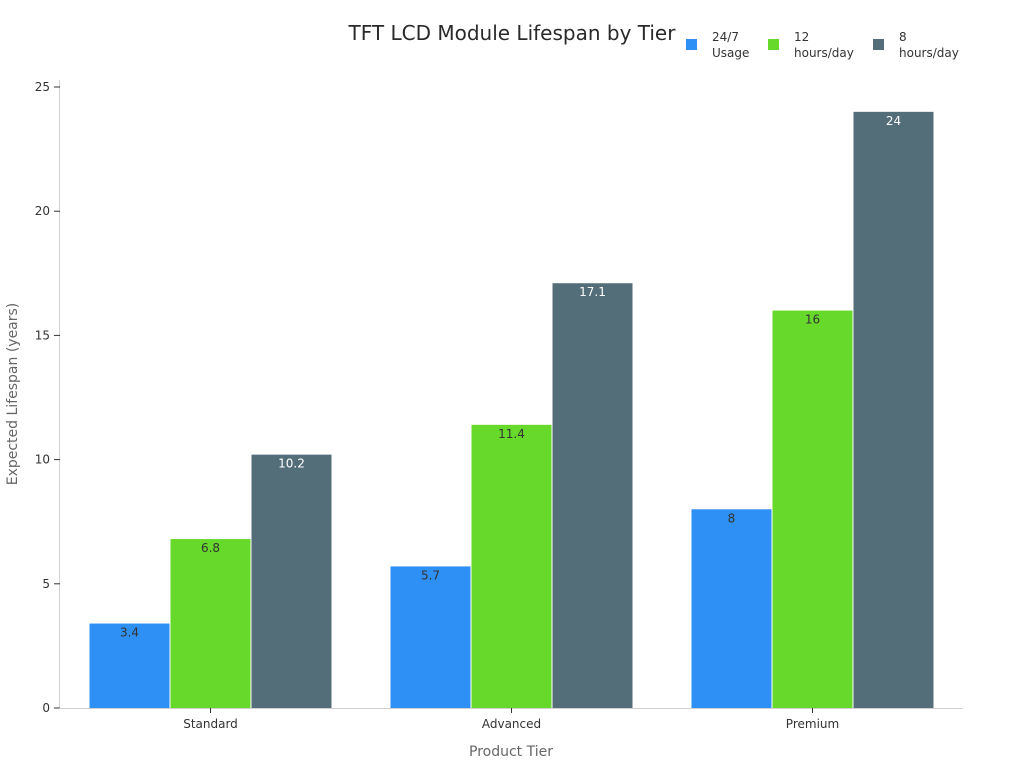 This screenshot has height=768, width=1024. Describe the element at coordinates (511, 752) in the screenshot. I see `x-axis-label: Product Tier` at that location.